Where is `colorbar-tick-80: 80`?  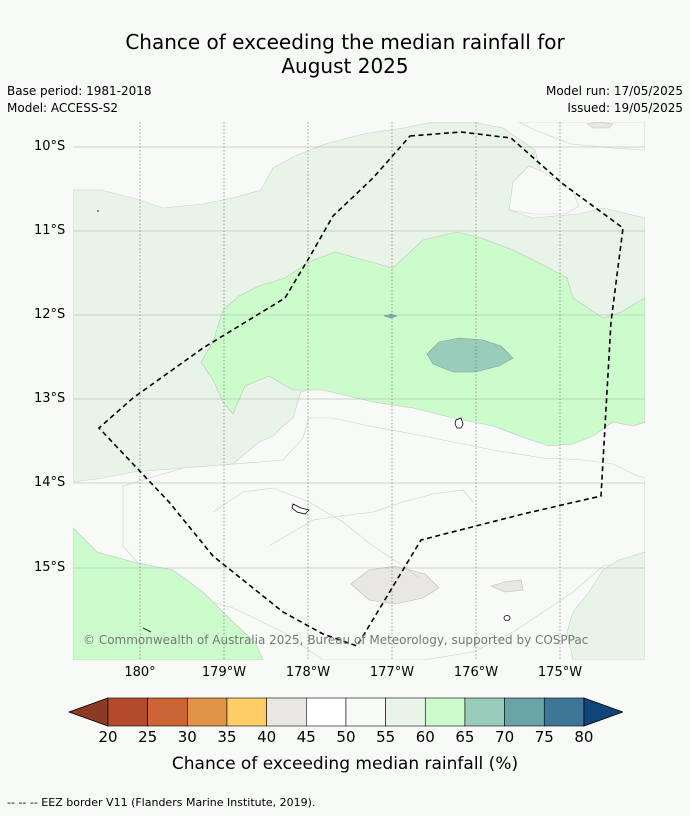
colorbar-tick-80: 80 is located at coordinates (584, 737).